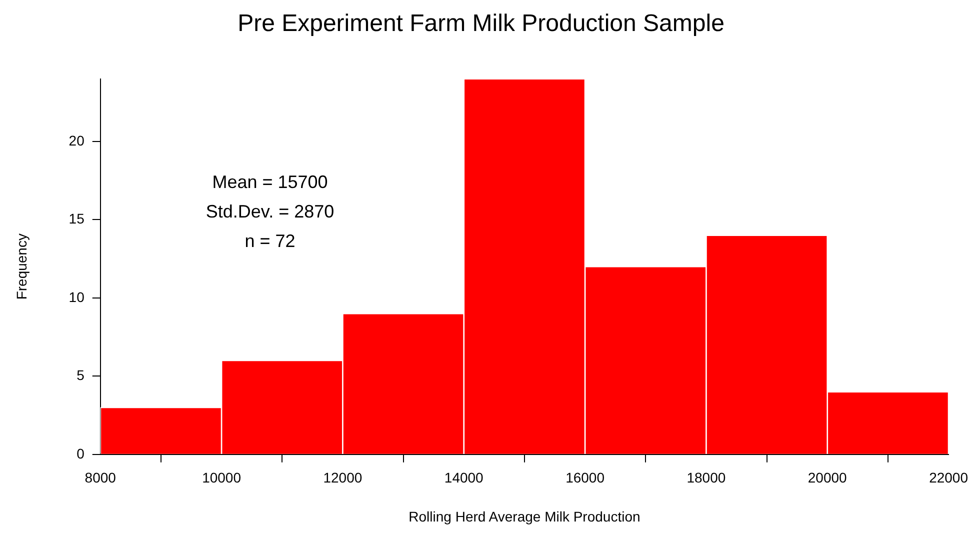  Describe the element at coordinates (948, 478) in the screenshot. I see `x-tick-label: 22000` at that location.